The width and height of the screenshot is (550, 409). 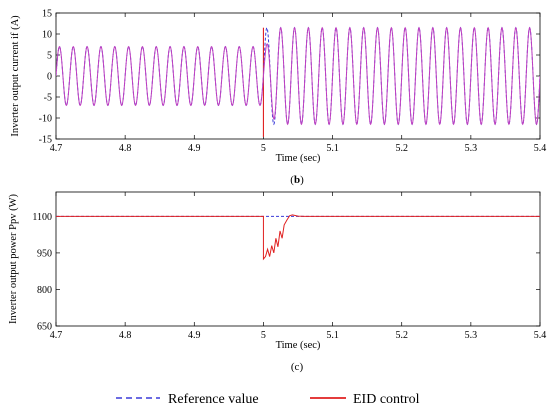 I want to click on current-y-tick-label: -15, so click(x=45, y=140).